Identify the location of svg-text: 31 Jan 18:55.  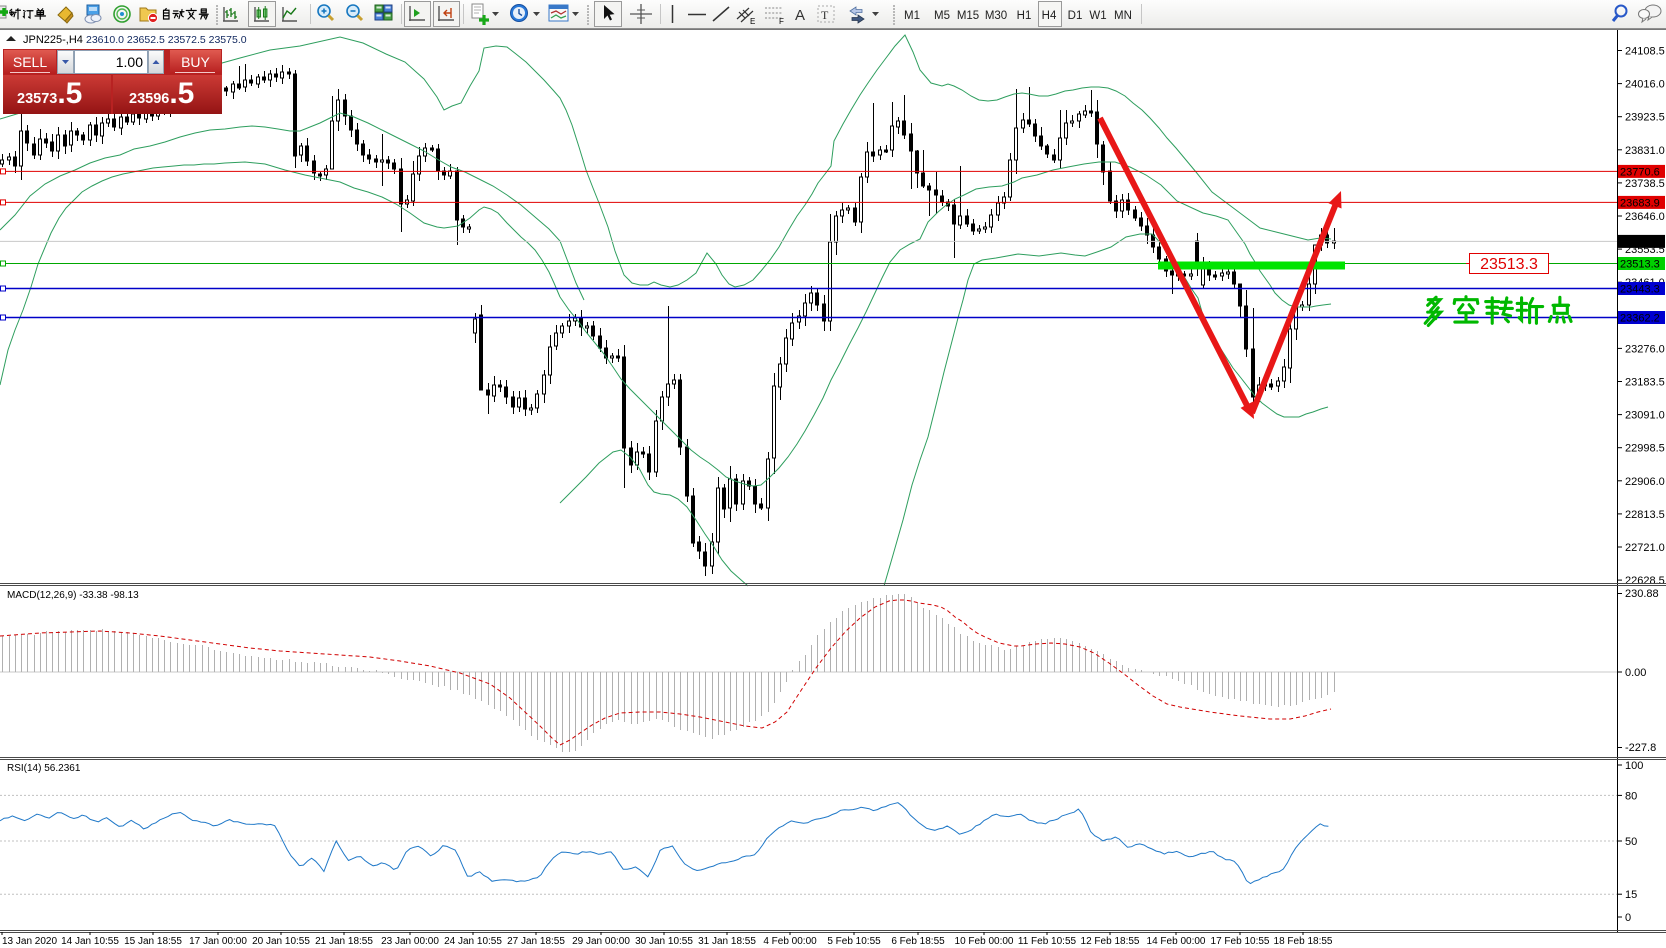
(727, 941).